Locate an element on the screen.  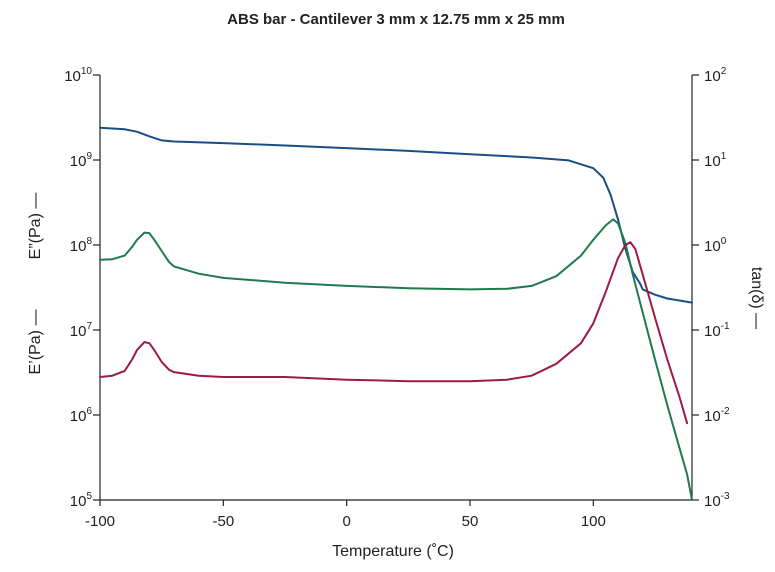
log-tick-label: 10⁹ is located at coordinates (81, 160).